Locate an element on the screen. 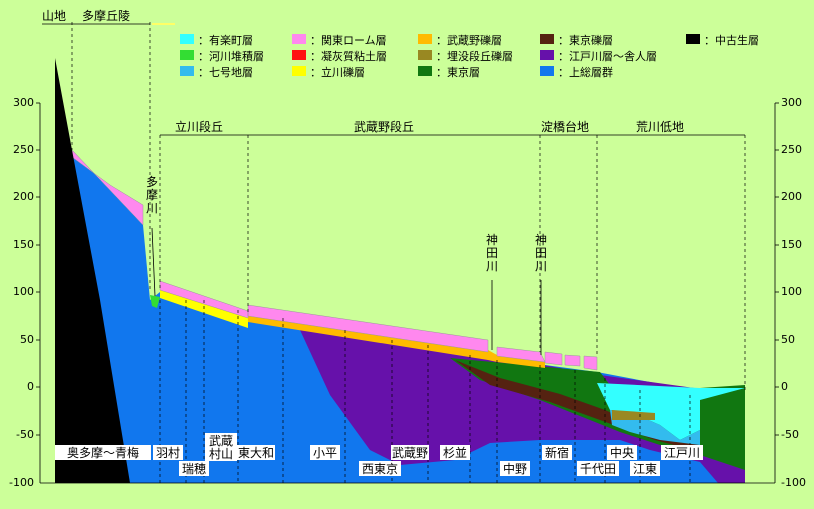  layer-musashino-gravel is located at coordinates (396, 341).